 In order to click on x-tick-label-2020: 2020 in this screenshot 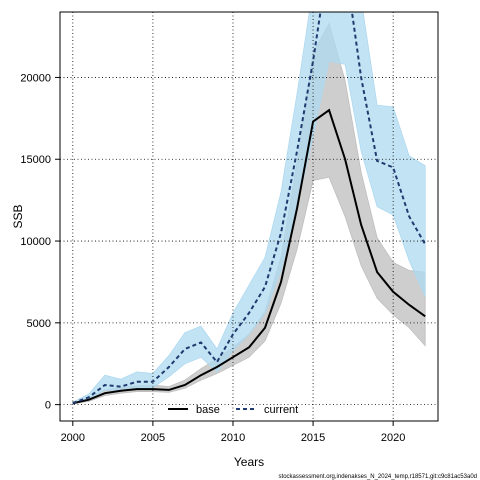, I will do `click(393, 438)`.